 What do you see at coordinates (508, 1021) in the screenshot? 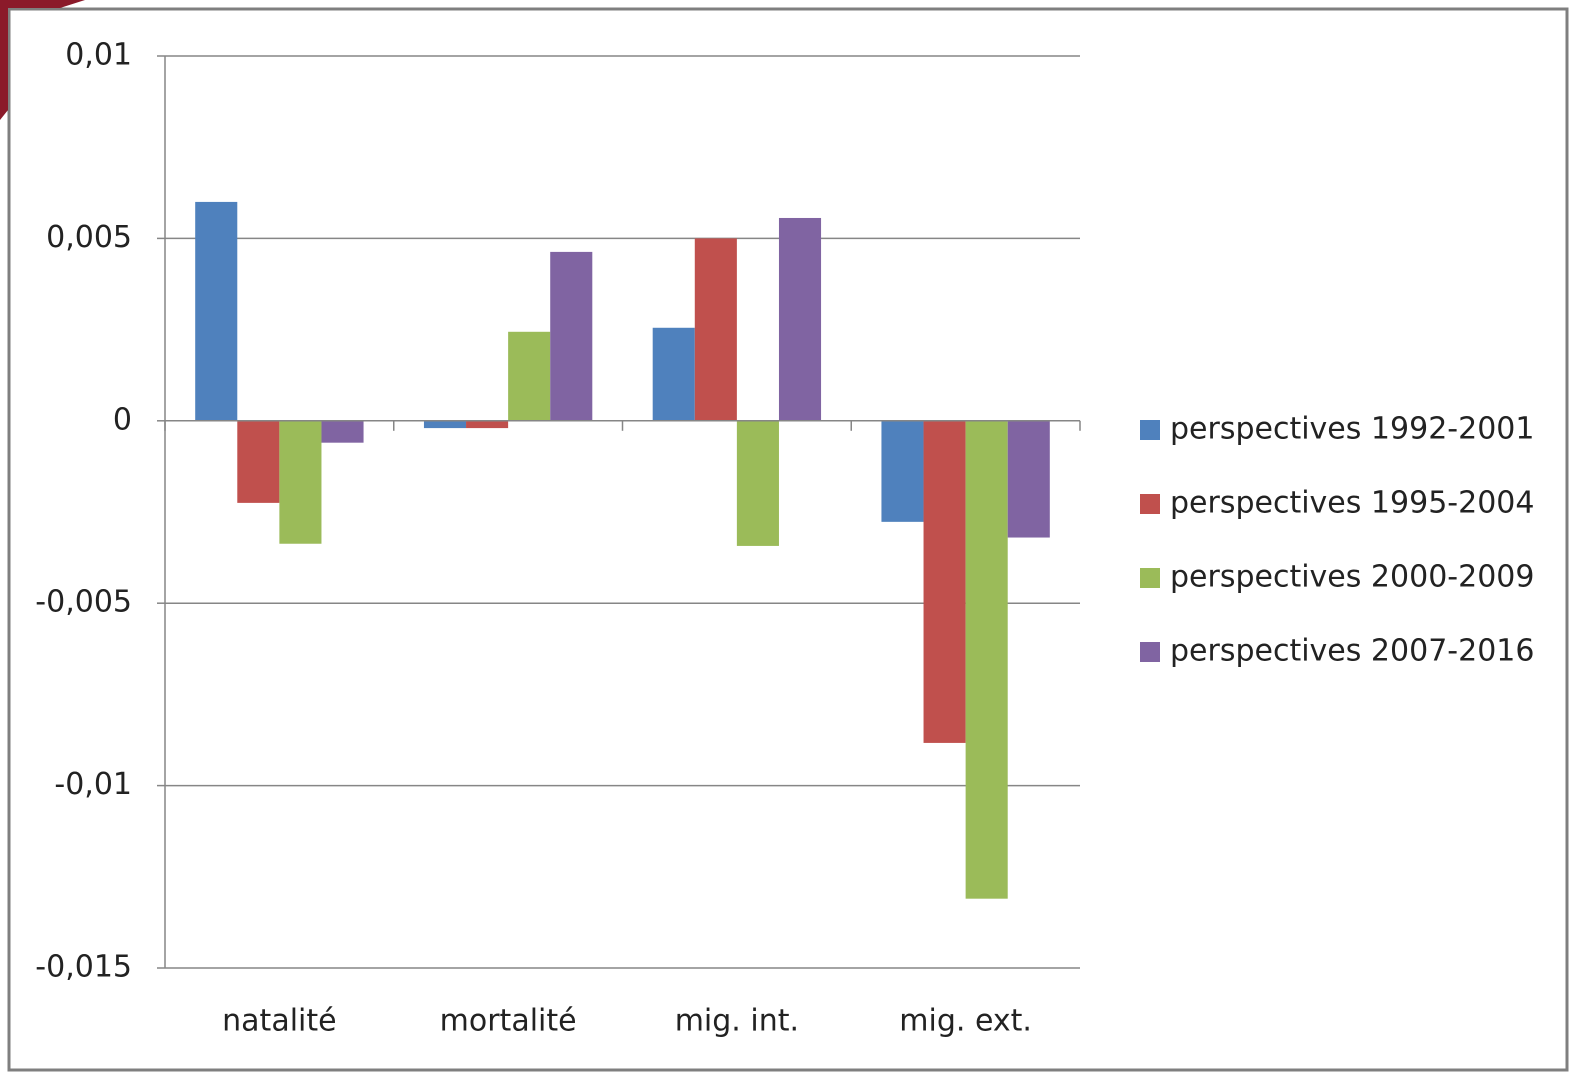
I see `x-tick-label: mortalité` at bounding box center [508, 1021].